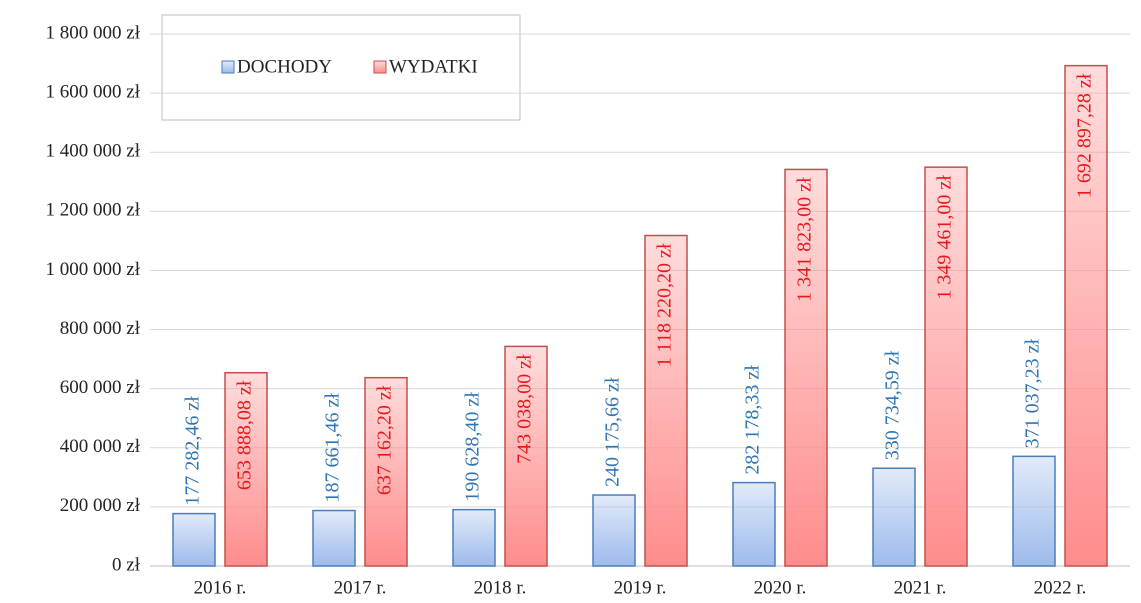 The image size is (1141, 603). What do you see at coordinates (1085, 135) in the screenshot?
I see `value-label: 1 692 897,28 zł` at bounding box center [1085, 135].